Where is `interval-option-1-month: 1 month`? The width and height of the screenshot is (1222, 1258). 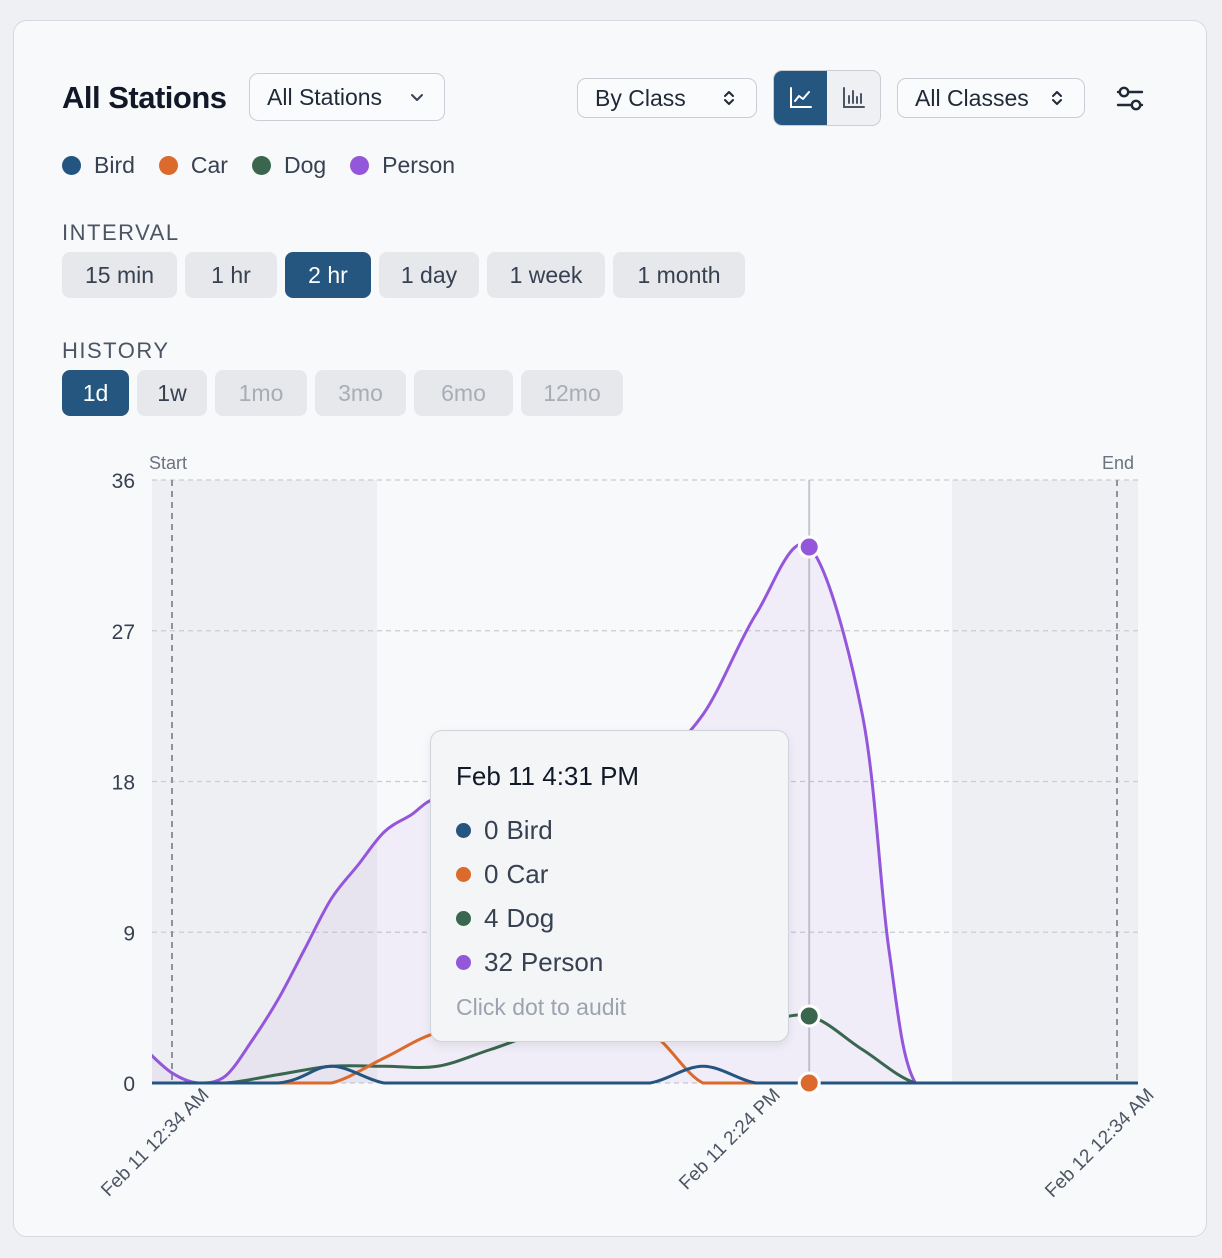 interval-option-1-month: 1 month is located at coordinates (679, 275).